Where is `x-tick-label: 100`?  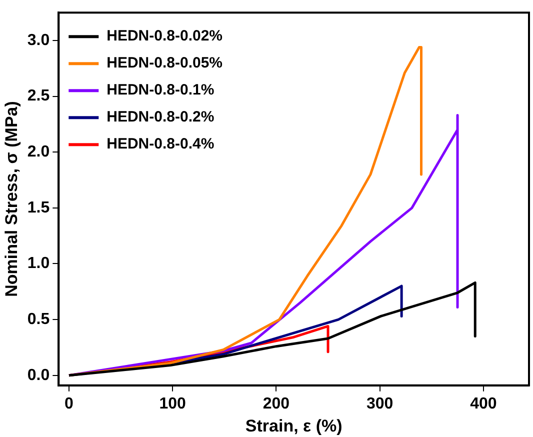
x-tick-label: 100 is located at coordinates (172, 403).